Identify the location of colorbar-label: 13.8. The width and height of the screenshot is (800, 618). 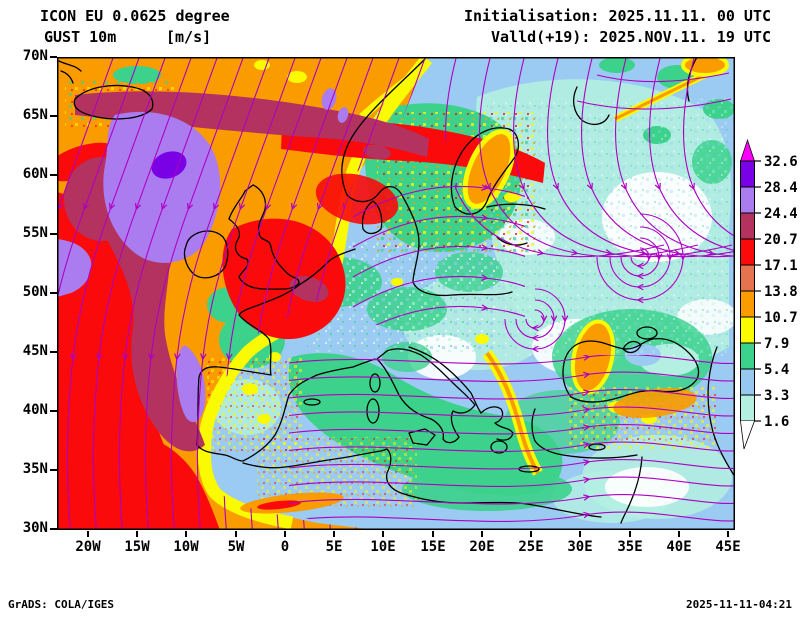
(780, 292).